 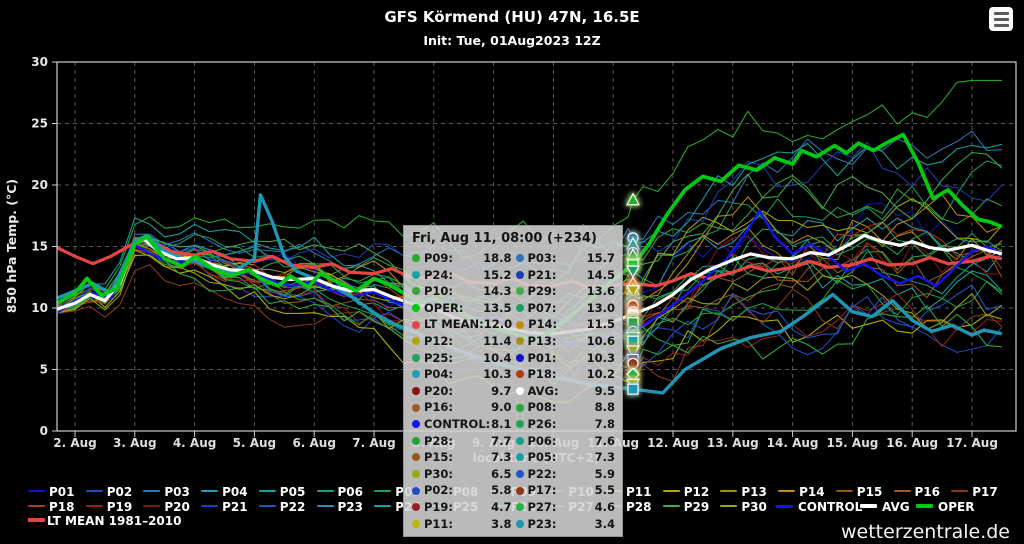 What do you see at coordinates (1001, 13) in the screenshot?
I see `menu-bar` at bounding box center [1001, 13].